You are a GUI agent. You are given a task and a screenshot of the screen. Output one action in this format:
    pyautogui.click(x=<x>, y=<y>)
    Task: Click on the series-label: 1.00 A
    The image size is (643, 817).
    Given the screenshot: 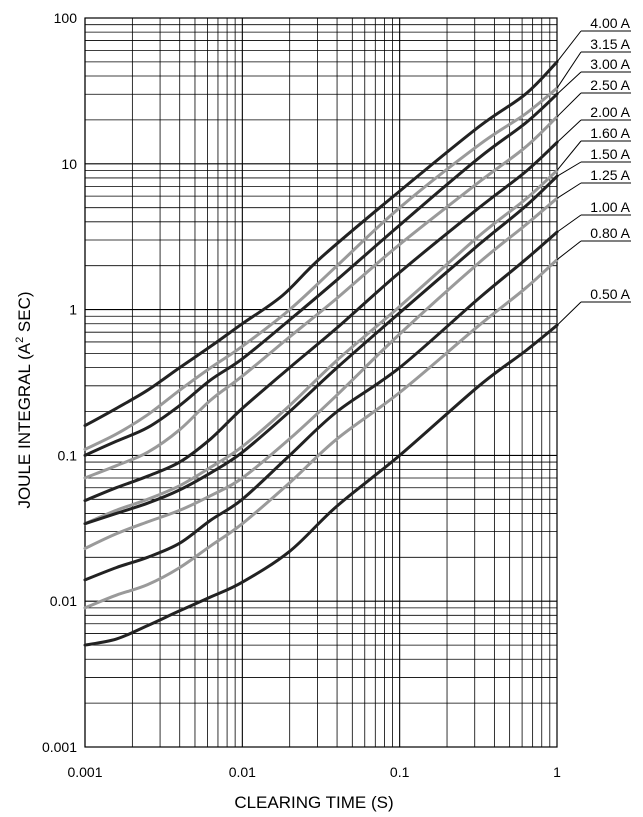 What is the action you would take?
    pyautogui.click(x=610, y=207)
    